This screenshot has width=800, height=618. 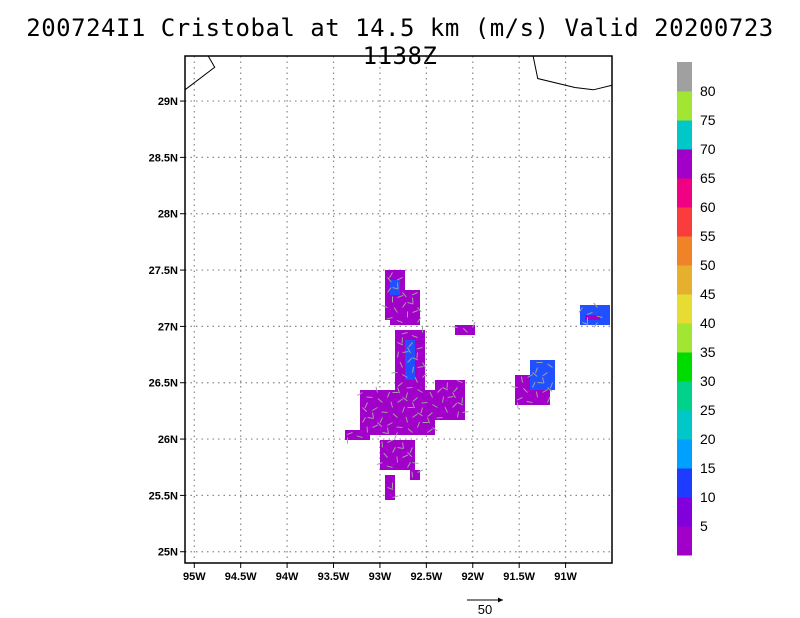 What do you see at coordinates (708, 410) in the screenshot?
I see `colorbar-label: 25` at bounding box center [708, 410].